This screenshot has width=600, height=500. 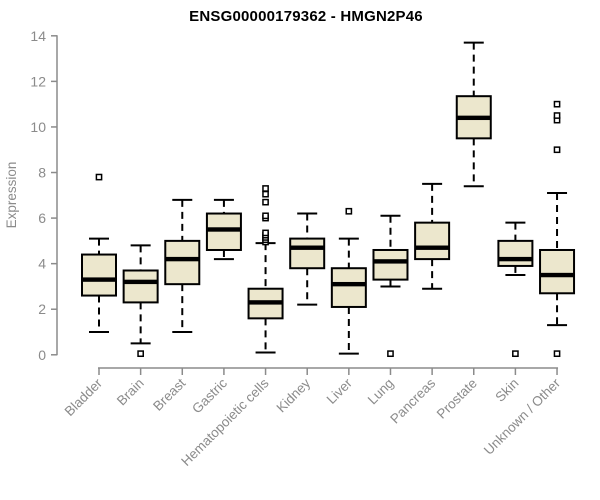 What do you see at coordinates (557, 229) in the screenshot?
I see `boxplot-unknown-other` at bounding box center [557, 229].